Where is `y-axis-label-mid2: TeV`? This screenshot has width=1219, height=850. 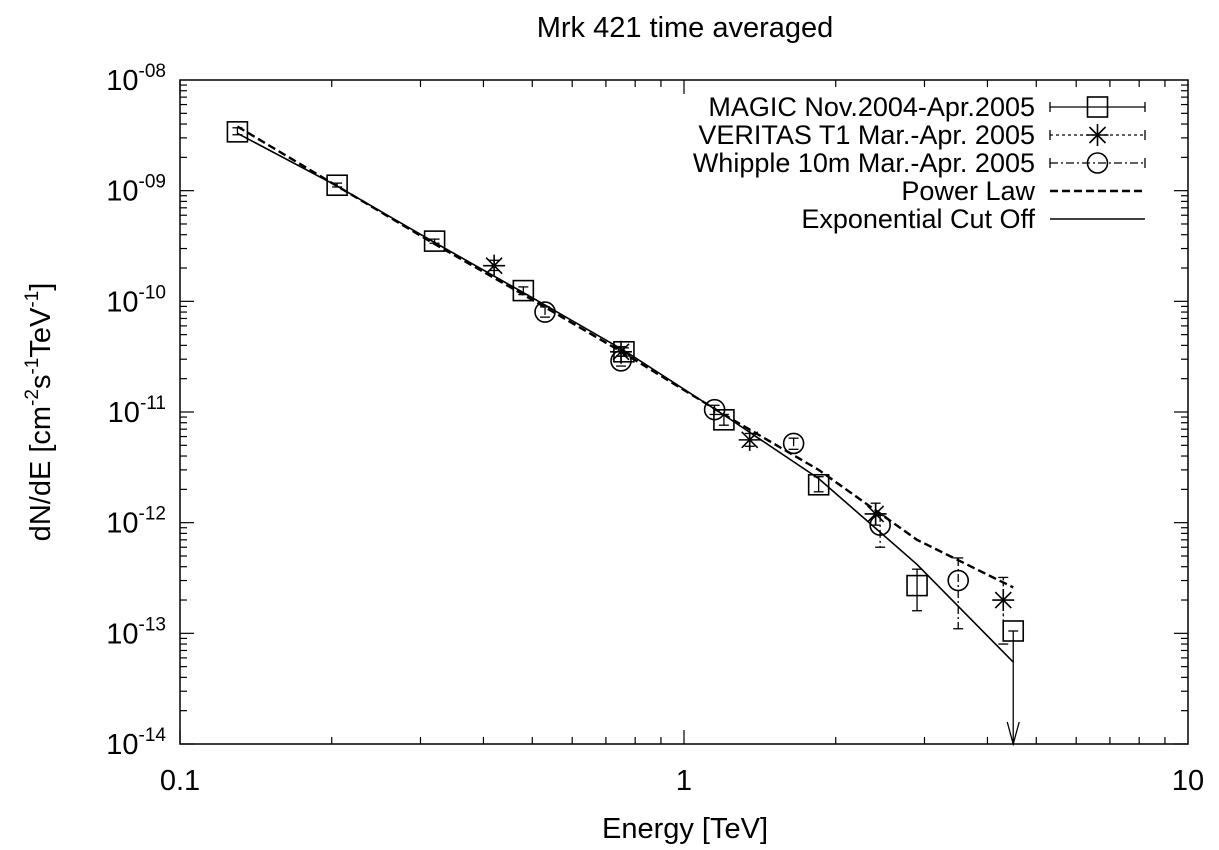 y-axis-label-mid2: TeV is located at coordinates (41, 332).